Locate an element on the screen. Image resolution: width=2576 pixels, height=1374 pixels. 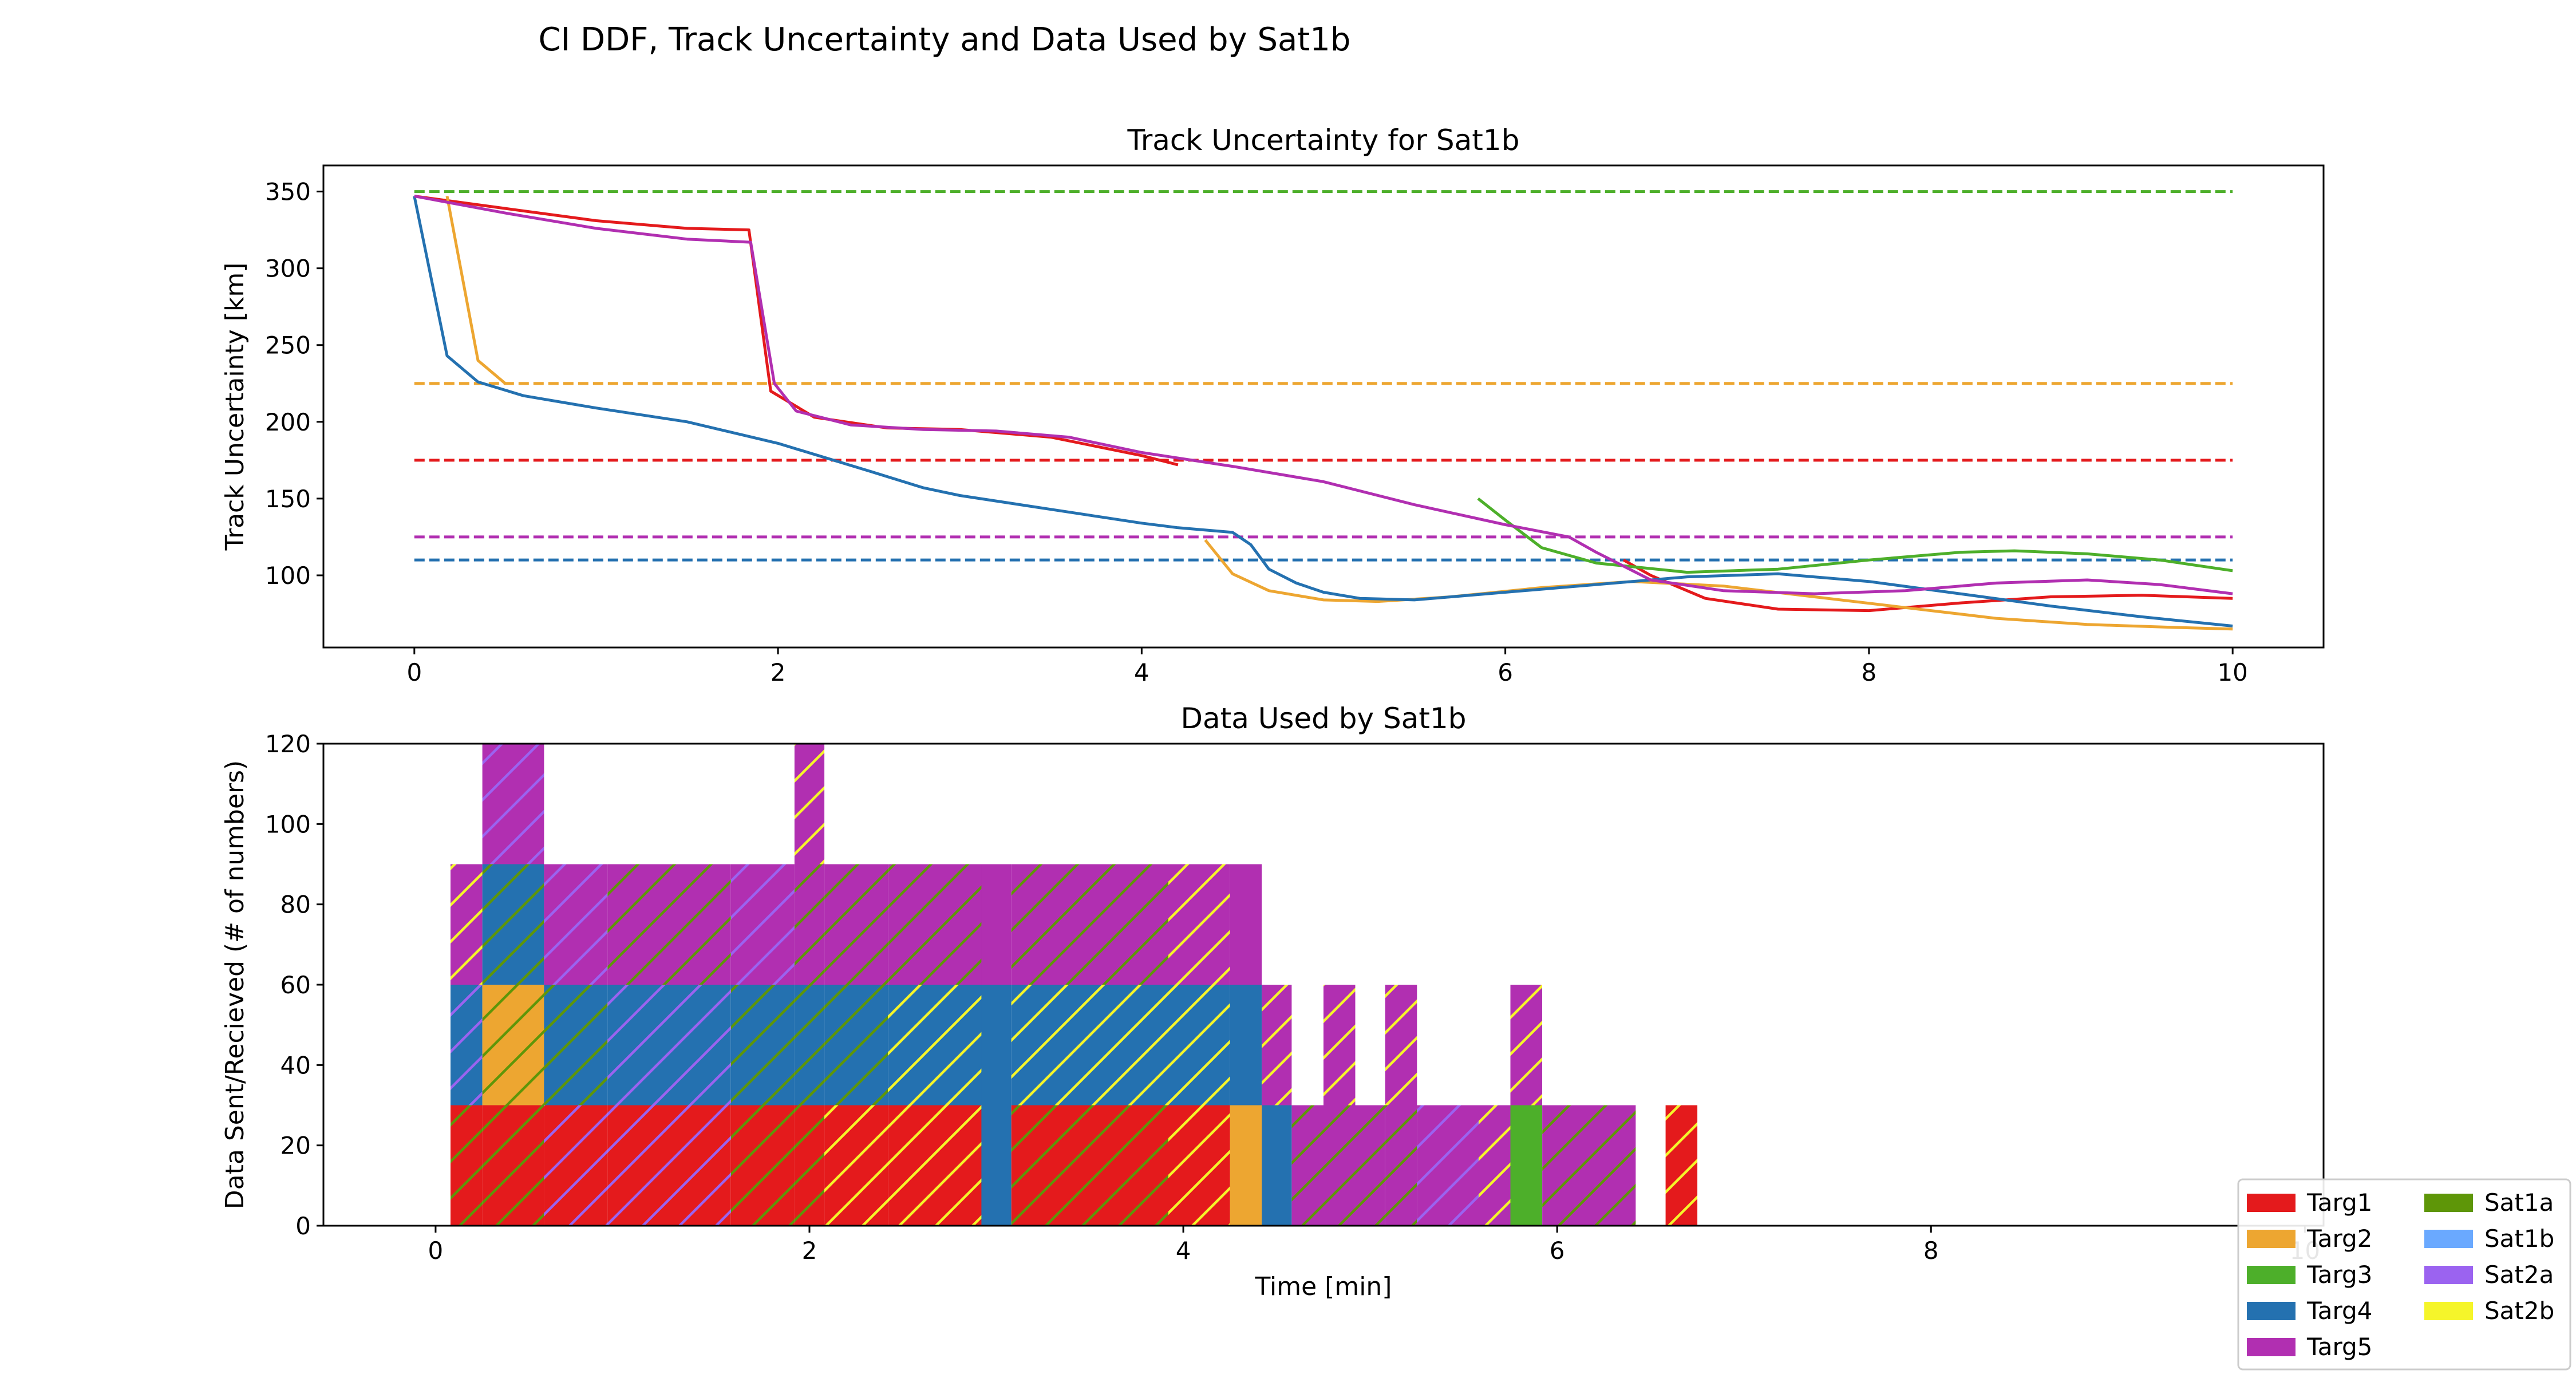
bottom-y-tick-label: 40 is located at coordinates (295, 1065).